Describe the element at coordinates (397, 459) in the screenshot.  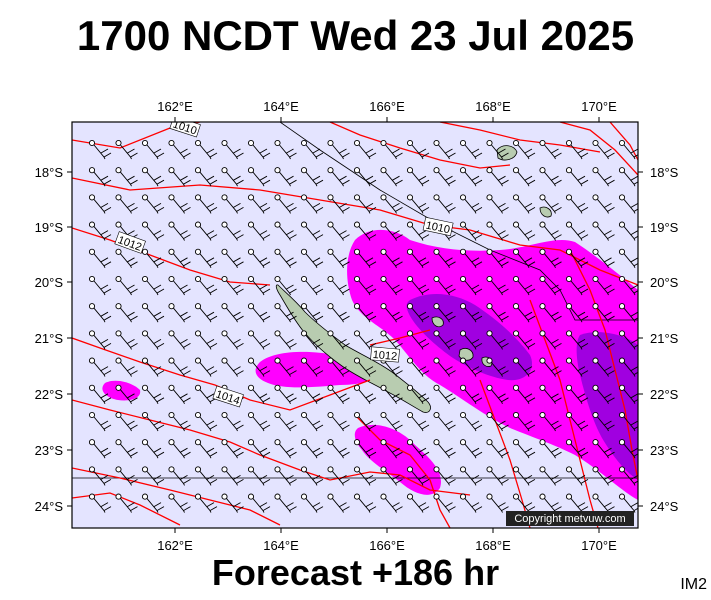
I see `rain-area-south` at that location.